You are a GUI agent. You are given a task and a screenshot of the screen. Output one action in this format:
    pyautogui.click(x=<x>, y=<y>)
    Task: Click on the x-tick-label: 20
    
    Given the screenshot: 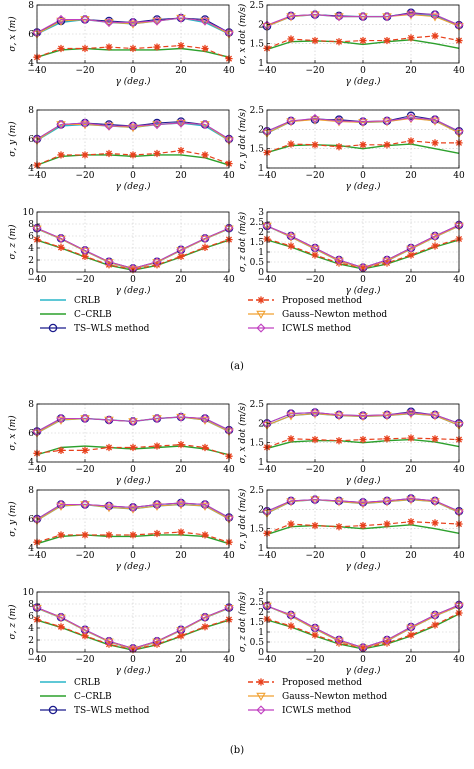 What is the action you would take?
    pyautogui.click(x=411, y=660)
    